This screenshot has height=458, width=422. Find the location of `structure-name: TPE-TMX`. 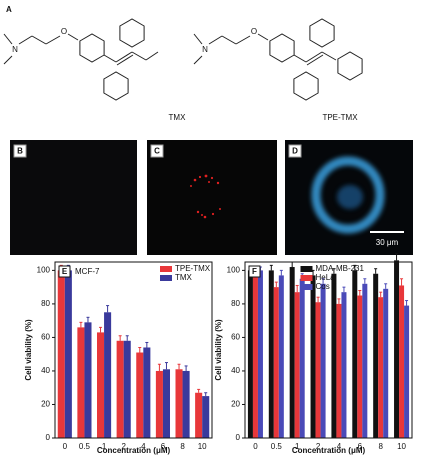

structure-name: TPE-TMX is located at coordinates (340, 117).